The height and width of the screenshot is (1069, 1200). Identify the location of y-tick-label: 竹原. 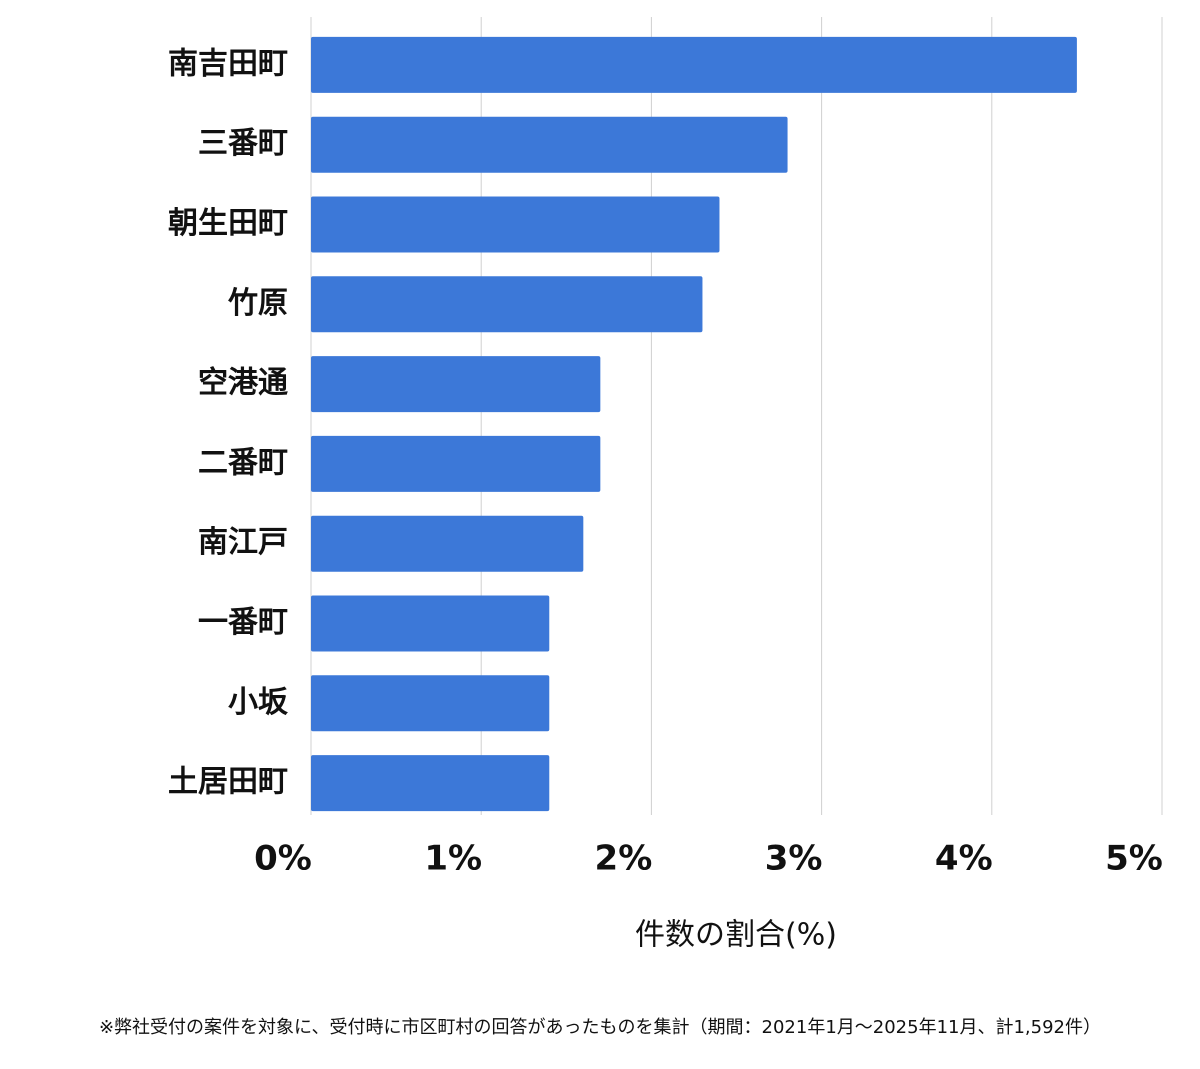
(258, 303).